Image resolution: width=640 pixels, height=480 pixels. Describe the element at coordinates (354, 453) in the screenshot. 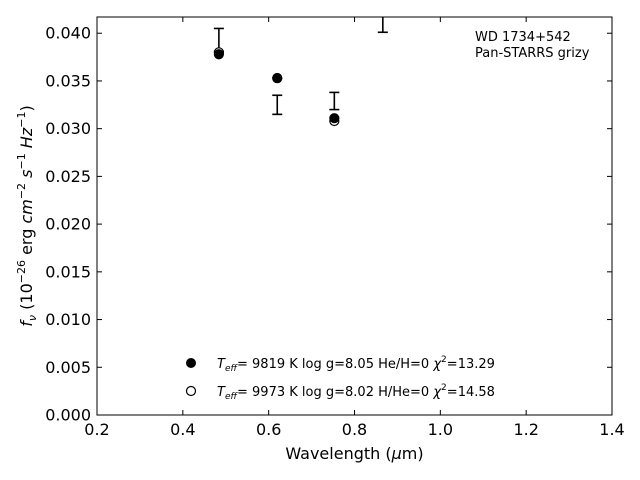

I see `x-axis-label: Wavelength (μm)` at that location.